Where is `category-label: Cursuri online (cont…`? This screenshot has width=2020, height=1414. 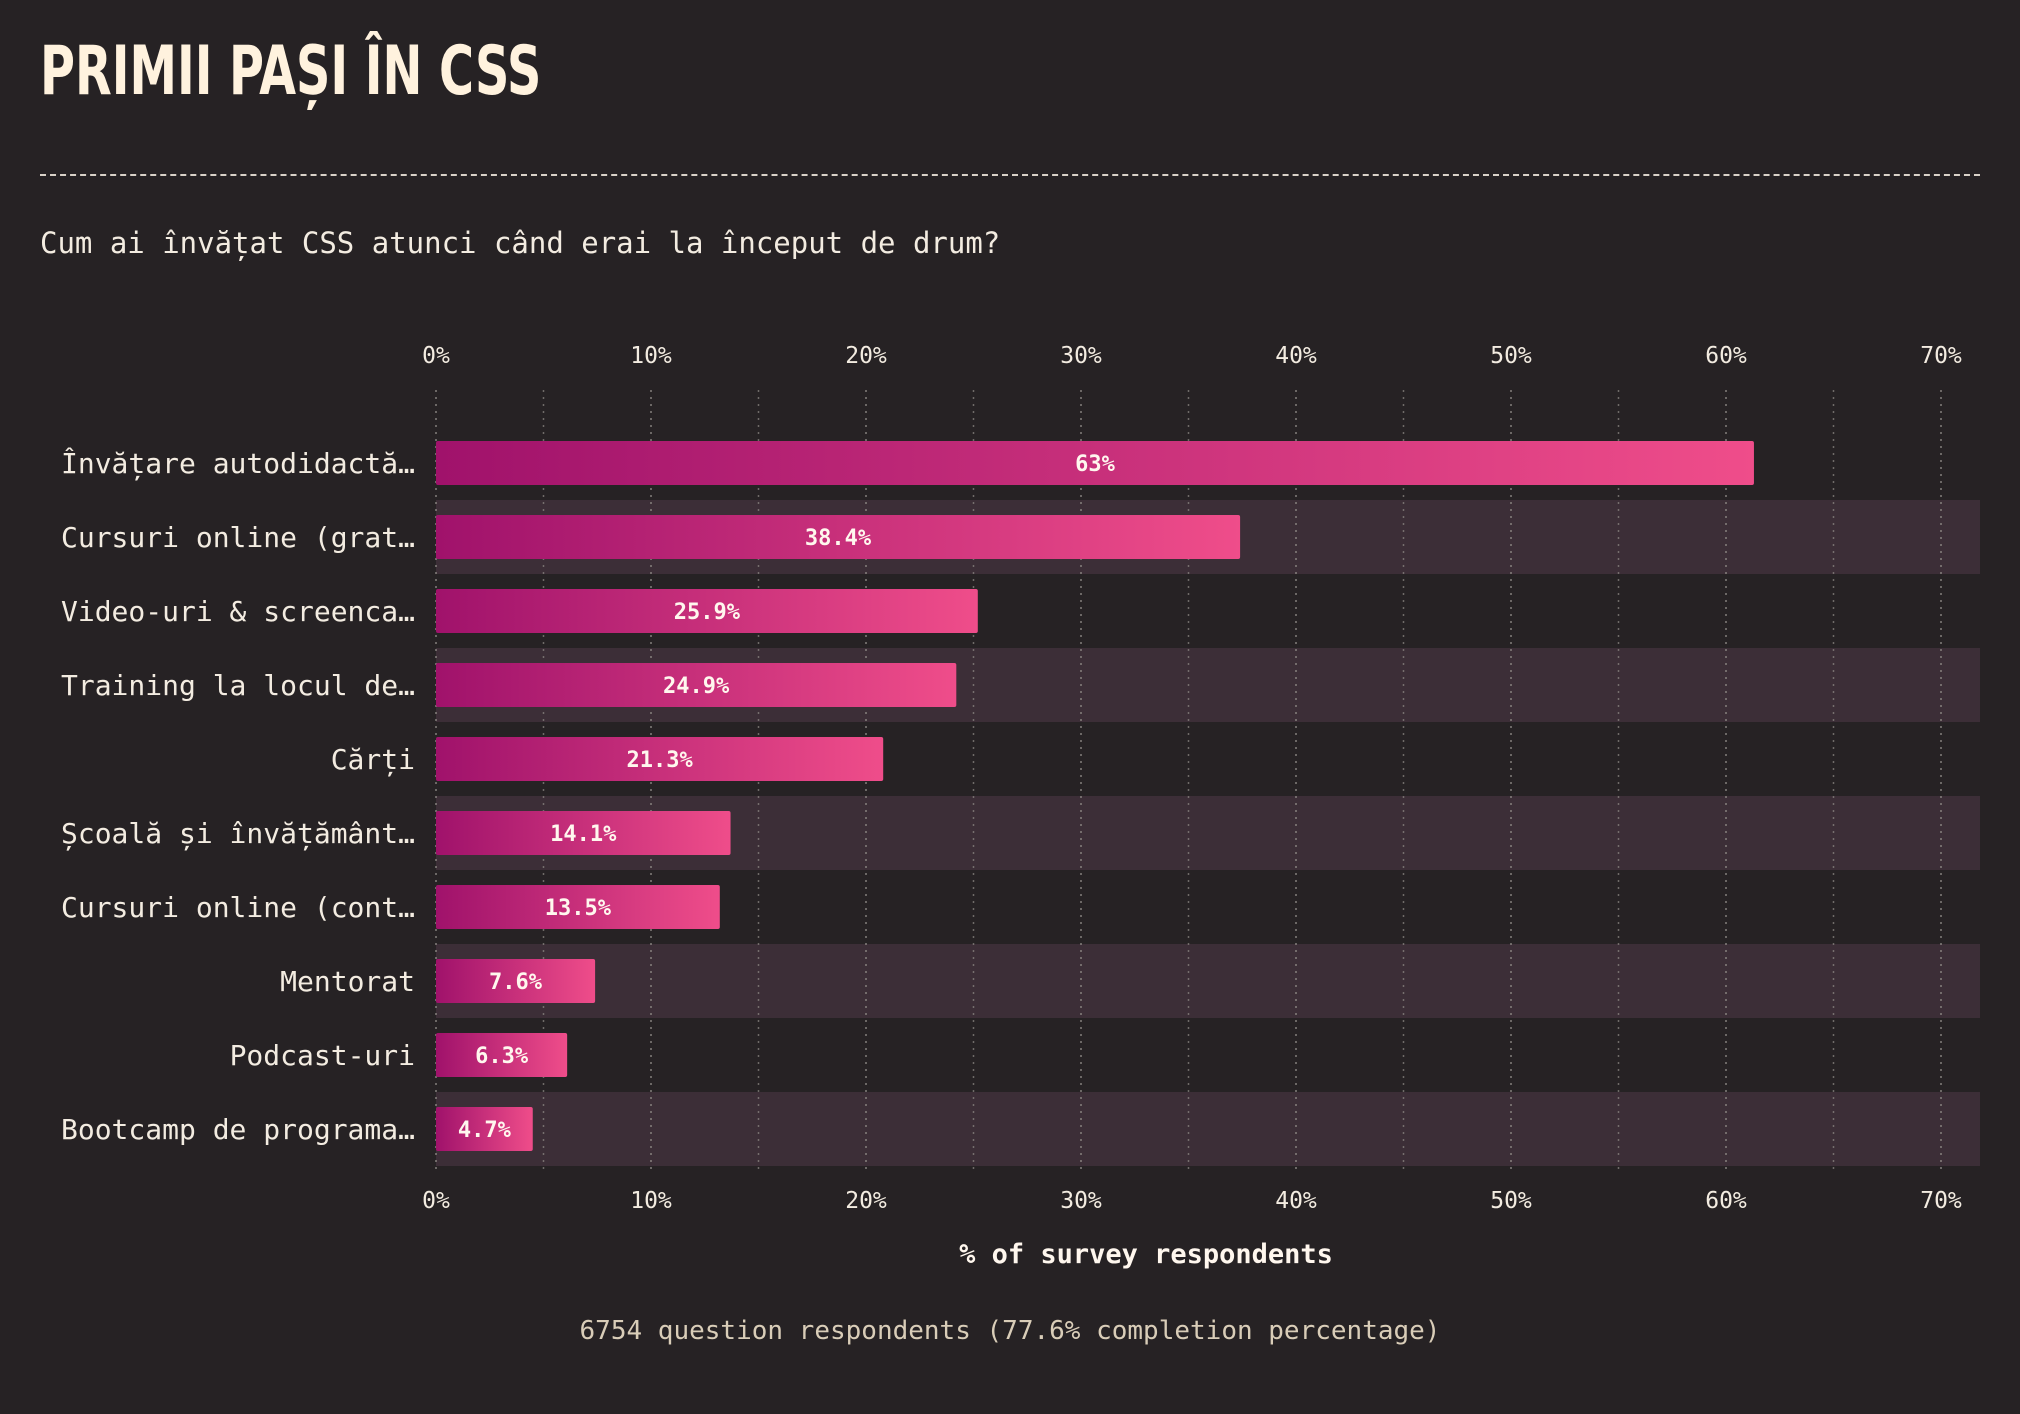
category-label: Cursuri online (cont… is located at coordinates (238, 907).